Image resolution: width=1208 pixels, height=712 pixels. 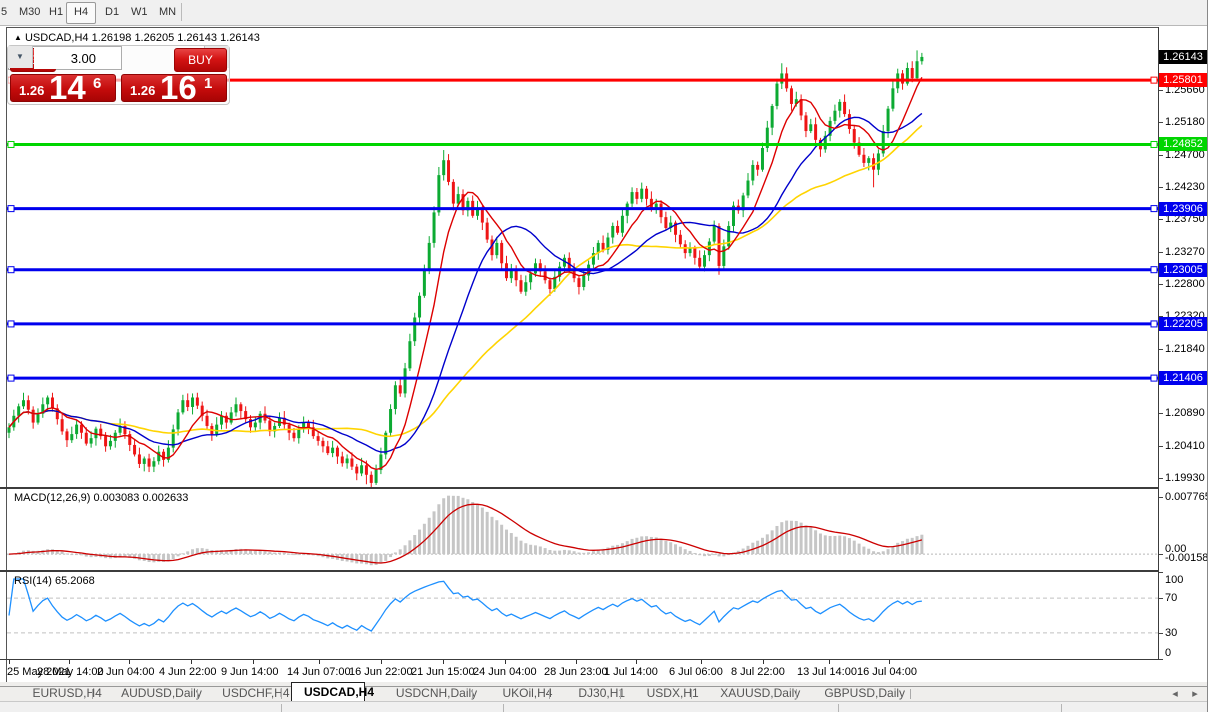 What do you see at coordinates (174, 87) in the screenshot?
I see `buy-price-button: 1.26 16 1` at bounding box center [174, 87].